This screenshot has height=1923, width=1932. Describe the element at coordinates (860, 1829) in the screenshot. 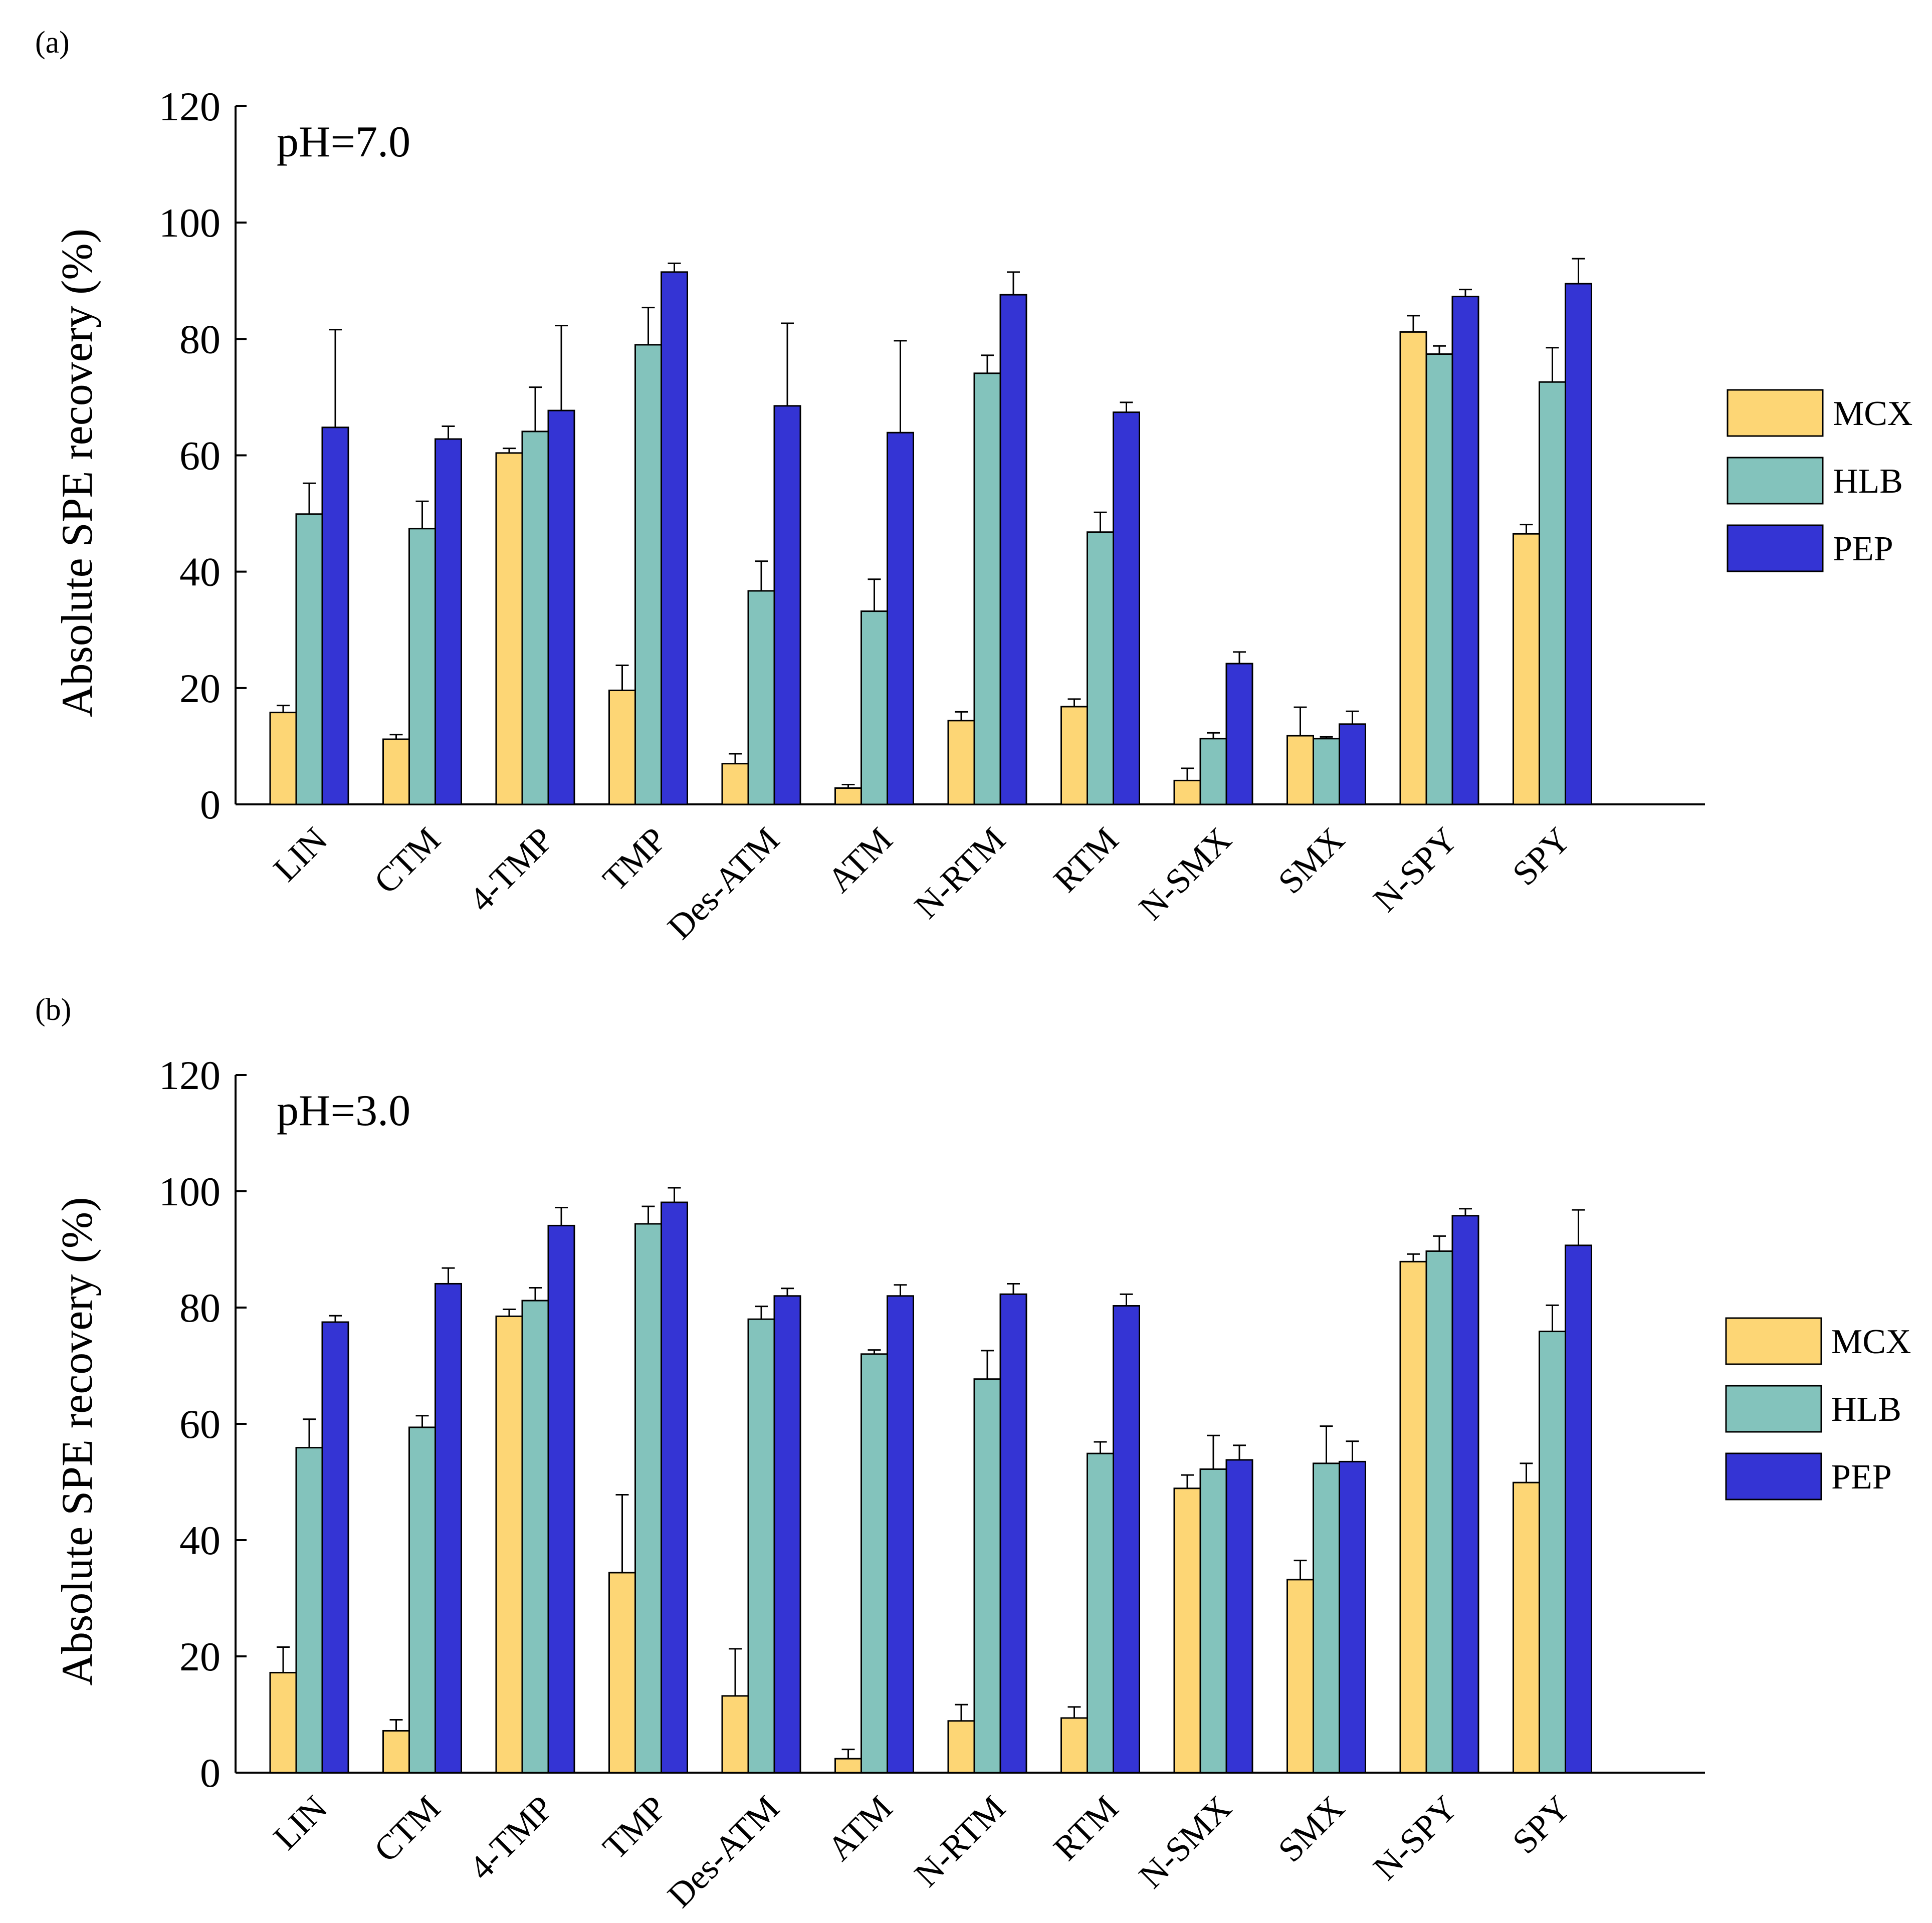

I see `x-tick-label: ATM` at that location.